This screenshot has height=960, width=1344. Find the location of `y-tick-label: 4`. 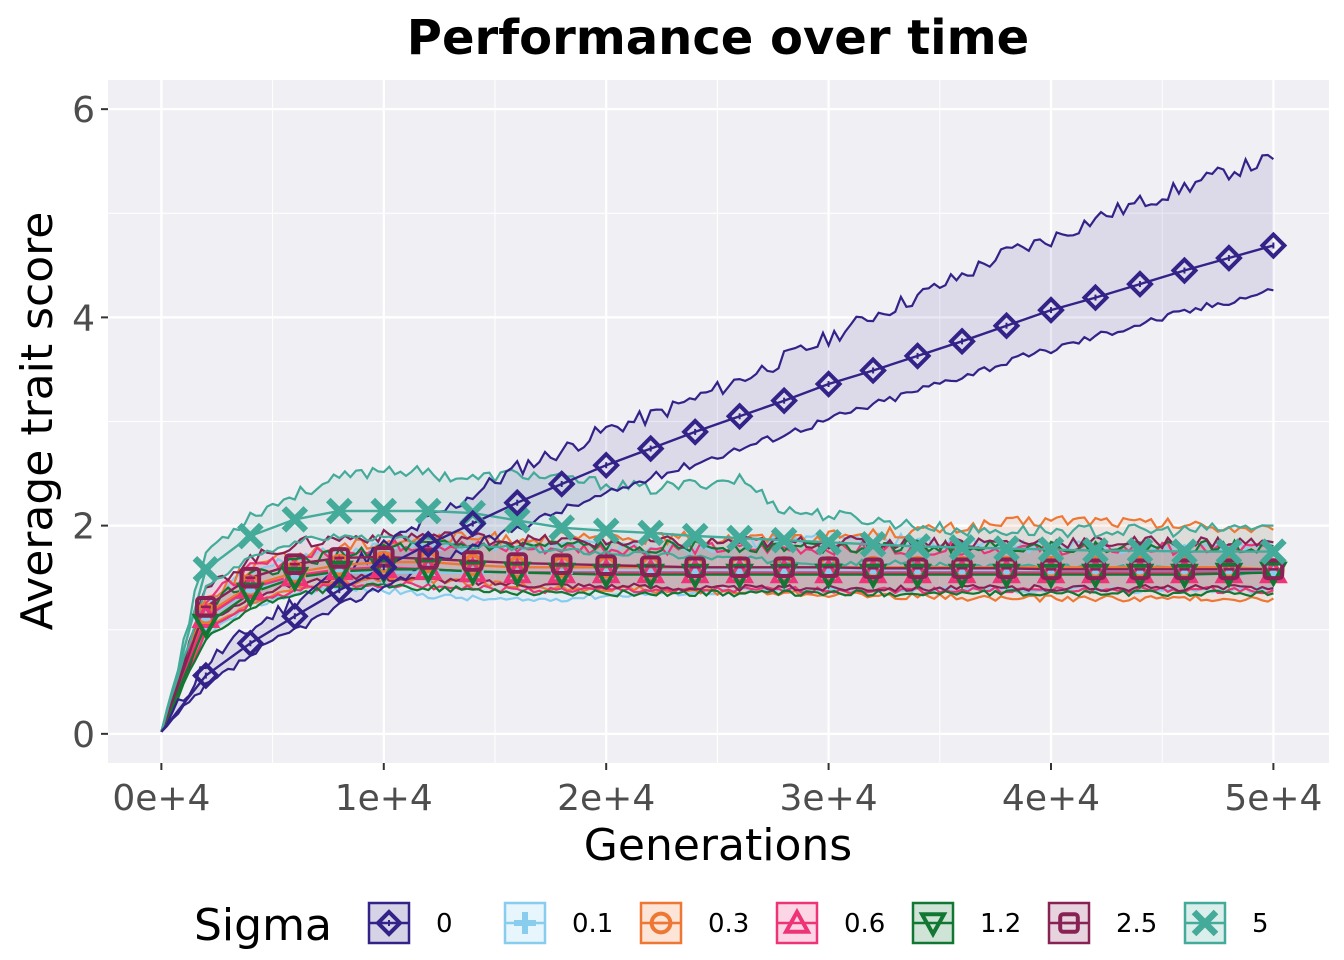

y-tick-label: 4 is located at coordinates (83, 318).